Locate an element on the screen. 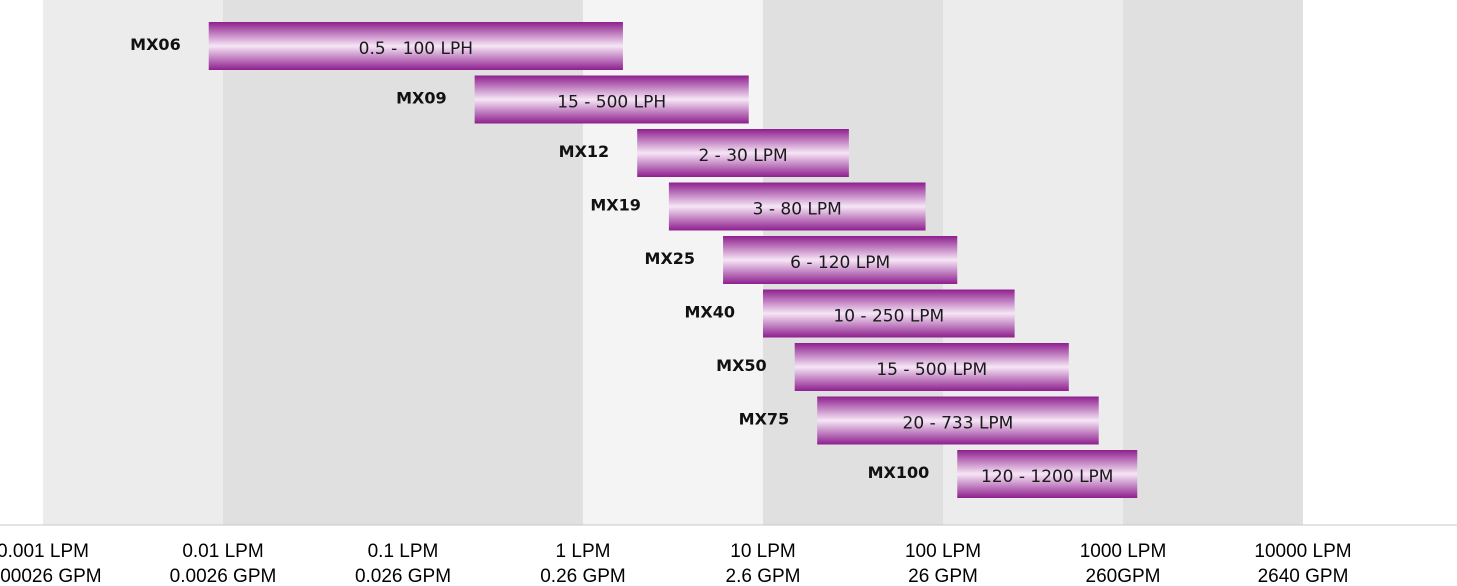  model-label: MX75 is located at coordinates (764, 419).